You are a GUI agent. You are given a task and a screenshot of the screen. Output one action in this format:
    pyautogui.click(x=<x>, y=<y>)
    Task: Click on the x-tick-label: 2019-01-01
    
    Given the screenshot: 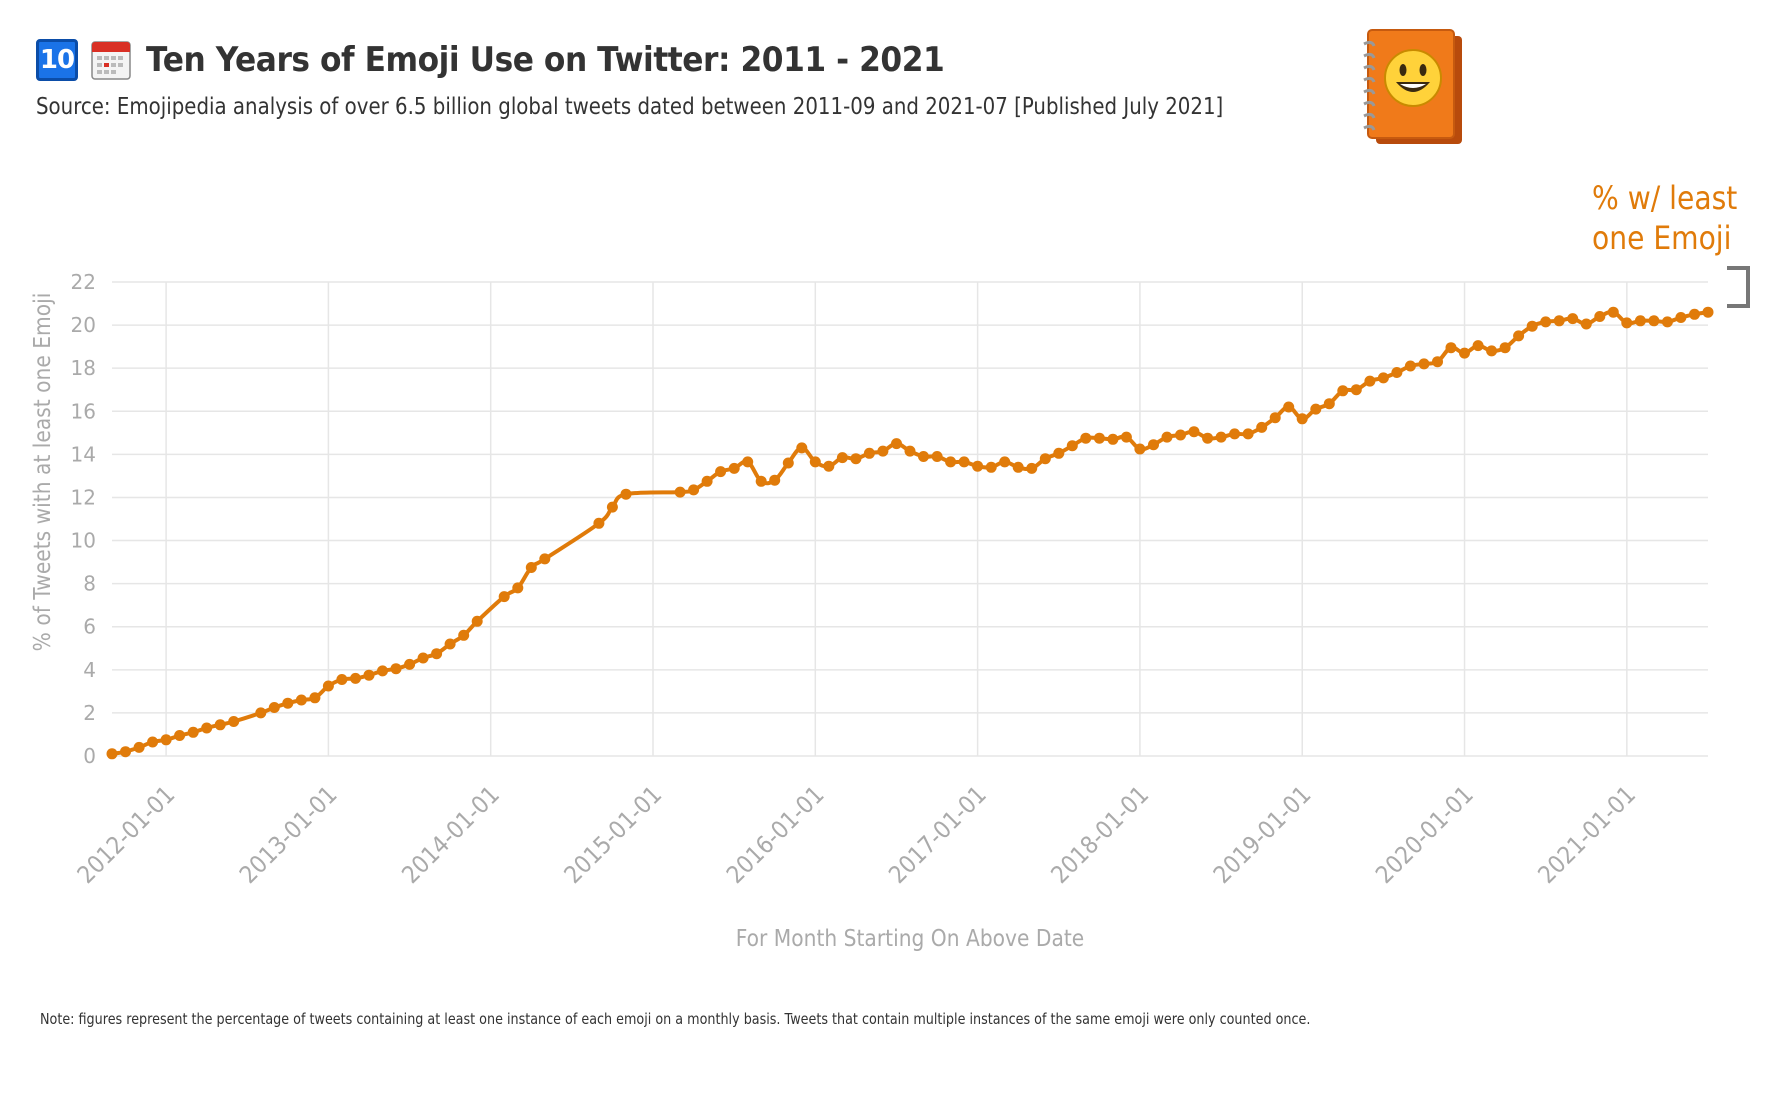 What is the action you would take?
    pyautogui.click(x=1263, y=835)
    